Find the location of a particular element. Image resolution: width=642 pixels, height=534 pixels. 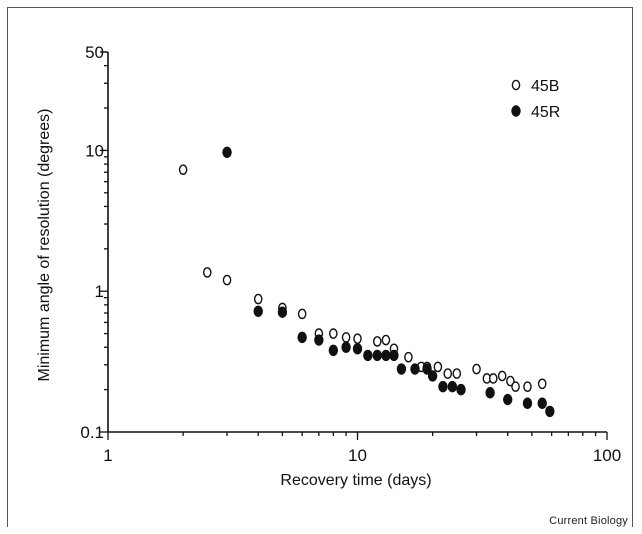

legend: 45B 45R is located at coordinates (535, 99).